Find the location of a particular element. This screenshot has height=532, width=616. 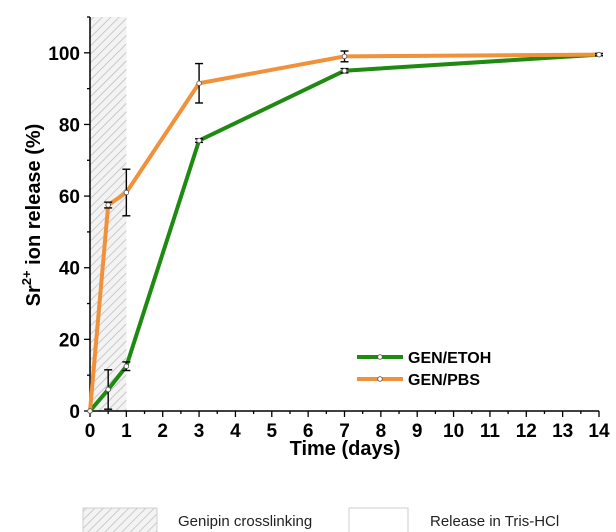

x-tick-label: 7 is located at coordinates (344, 431).